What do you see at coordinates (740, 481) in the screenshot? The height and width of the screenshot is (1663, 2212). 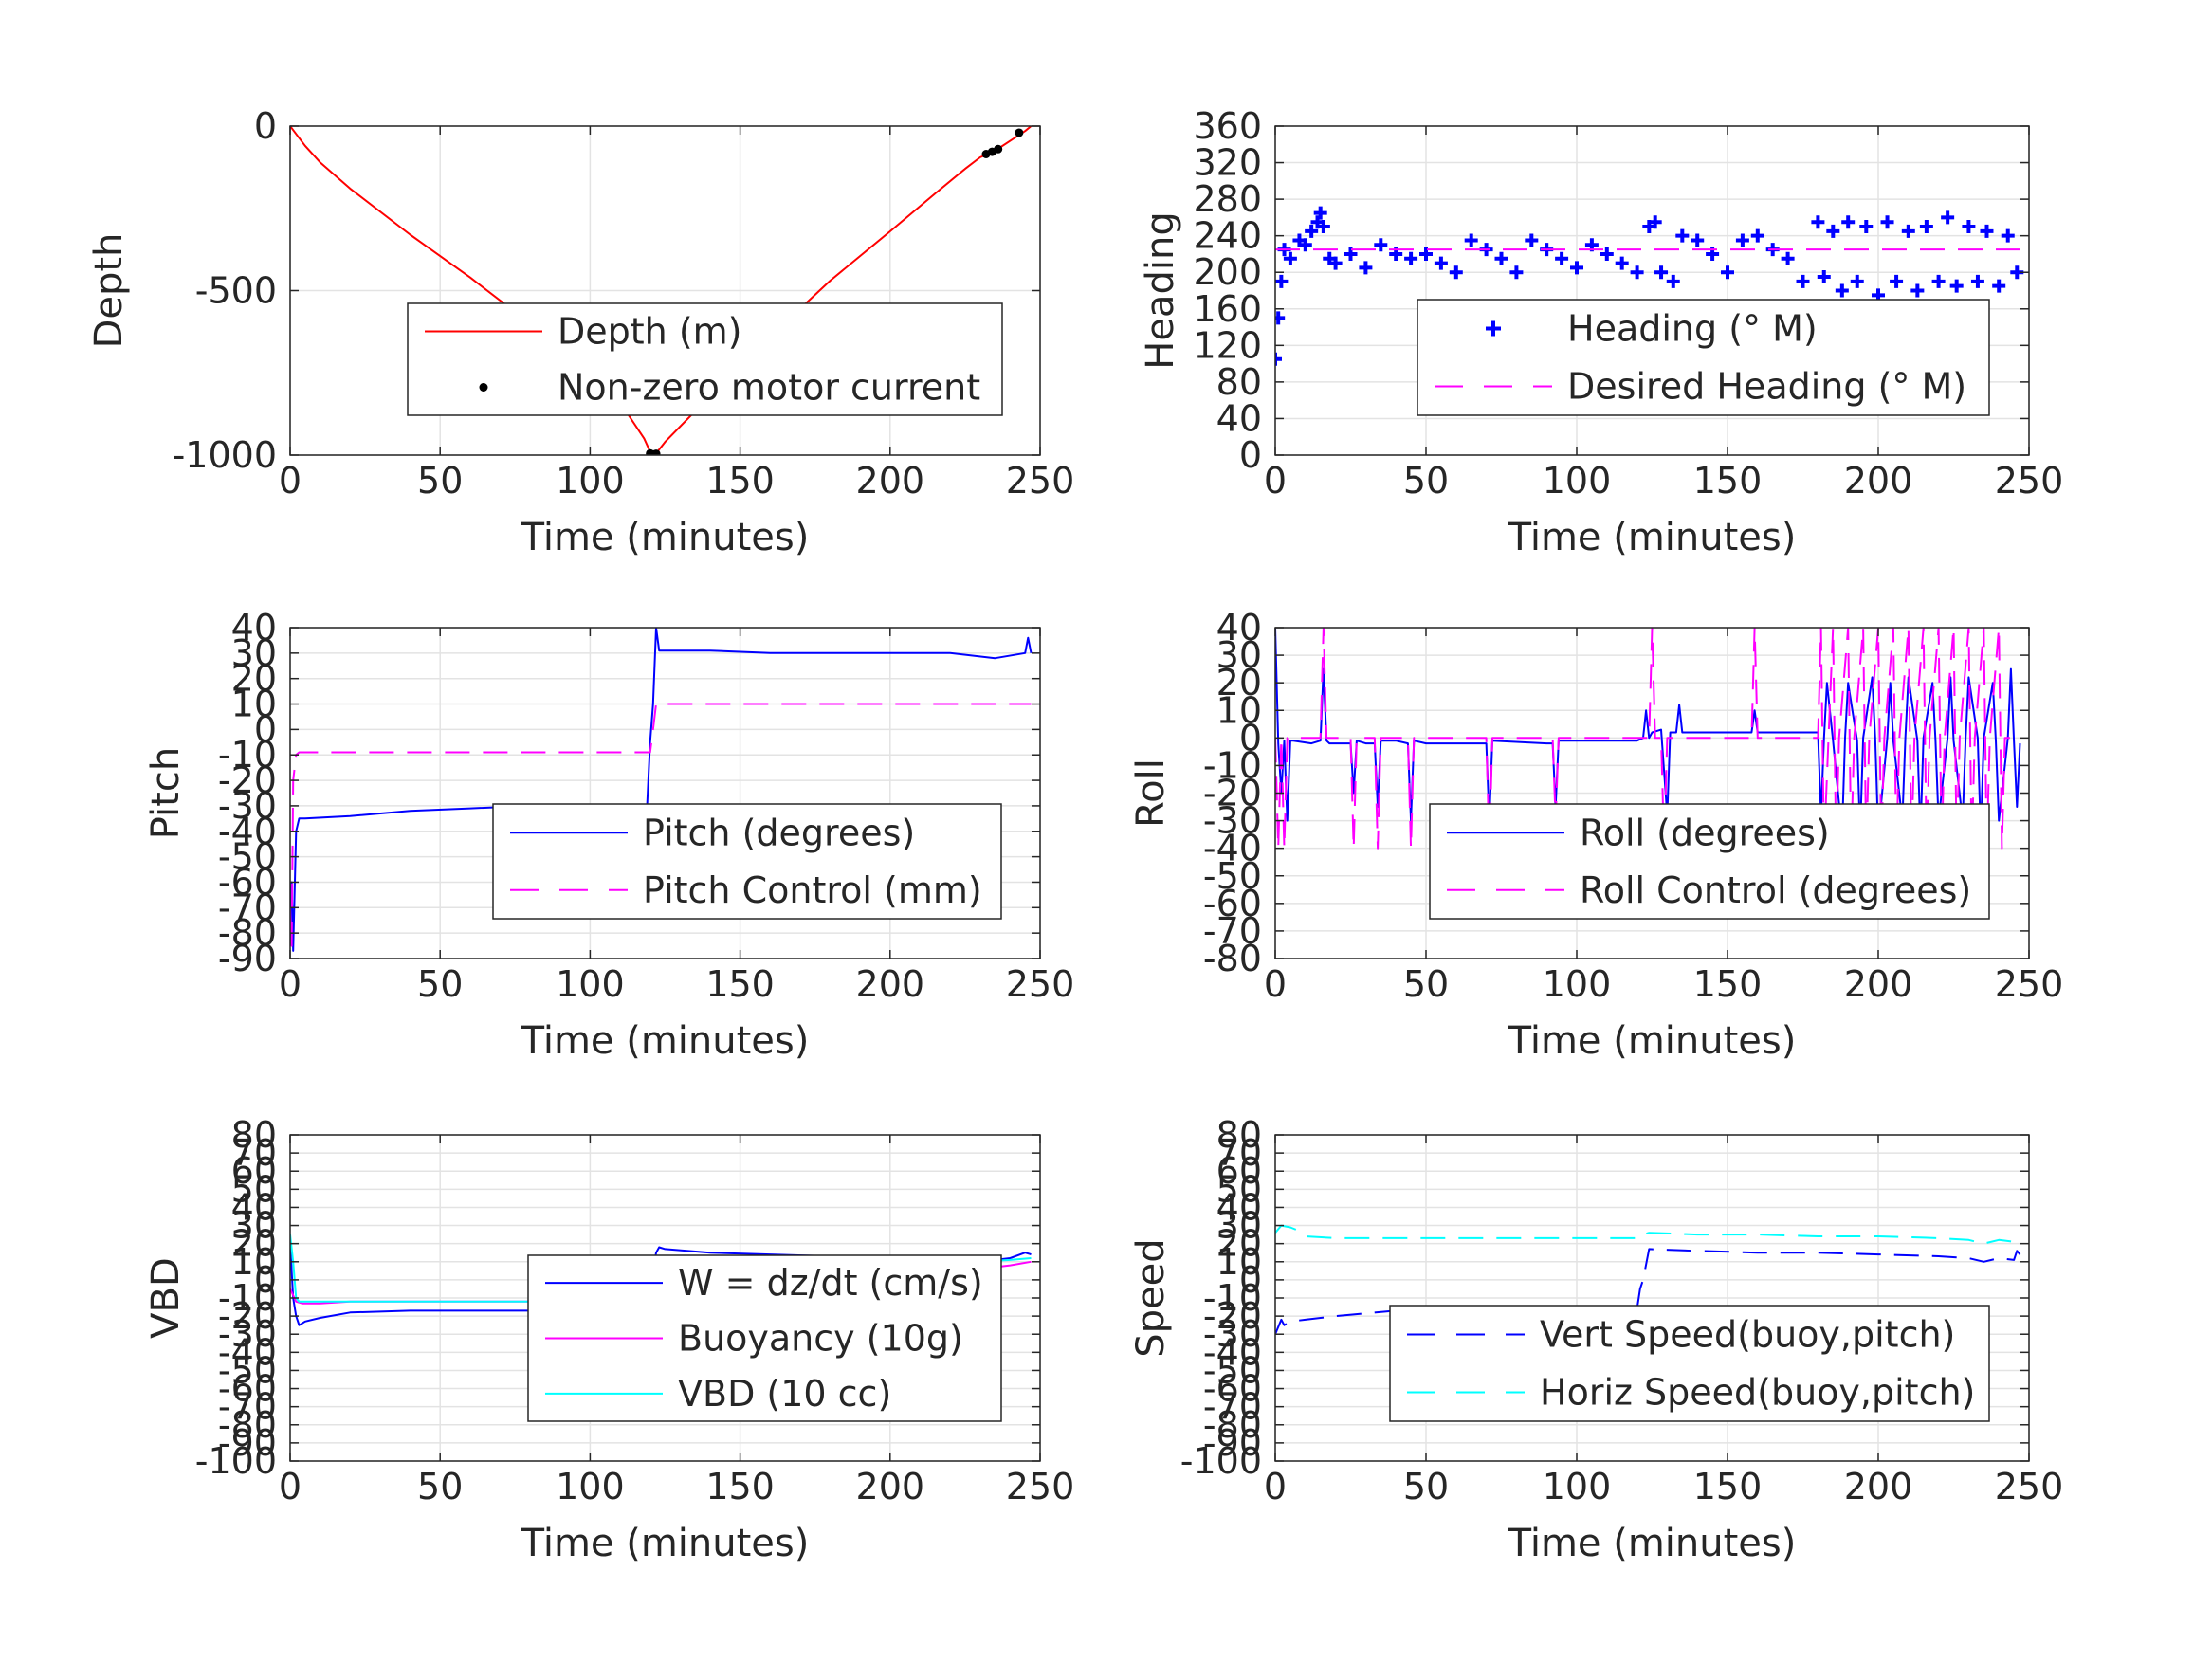 I see `x-tick-label: 150` at bounding box center [740, 481].